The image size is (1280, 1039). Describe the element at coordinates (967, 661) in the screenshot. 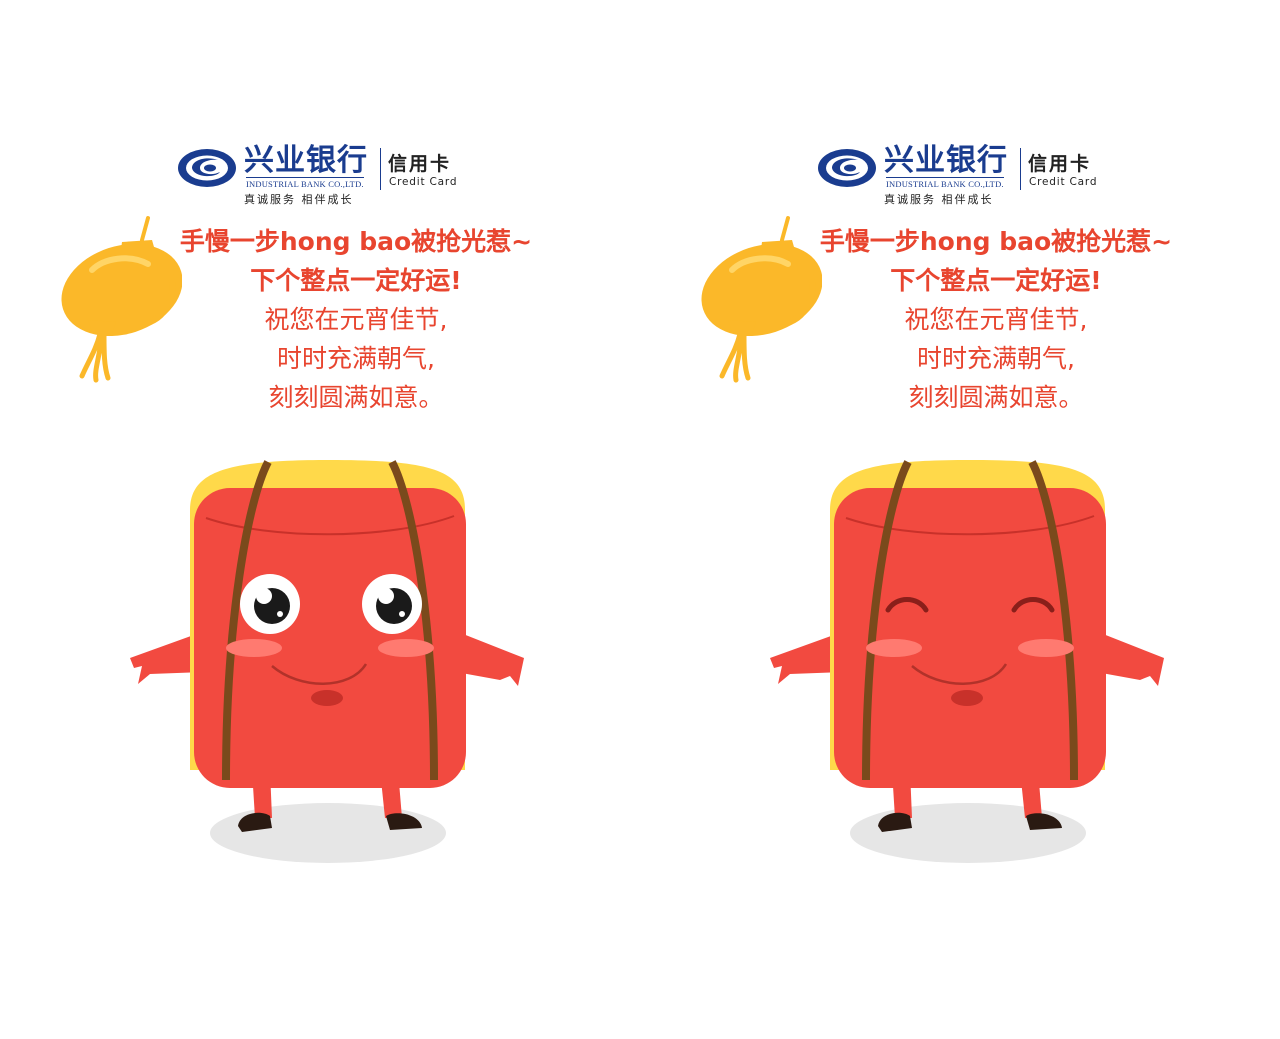

I see `red-envelope-mascot-smiling` at that location.